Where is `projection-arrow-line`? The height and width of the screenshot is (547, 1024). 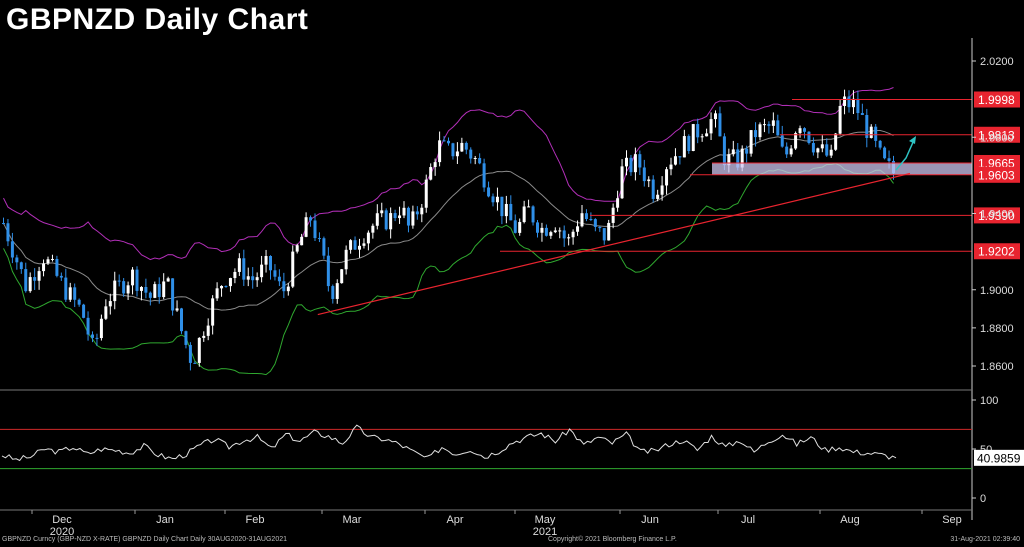
projection-arrow-line is located at coordinates (905, 155).